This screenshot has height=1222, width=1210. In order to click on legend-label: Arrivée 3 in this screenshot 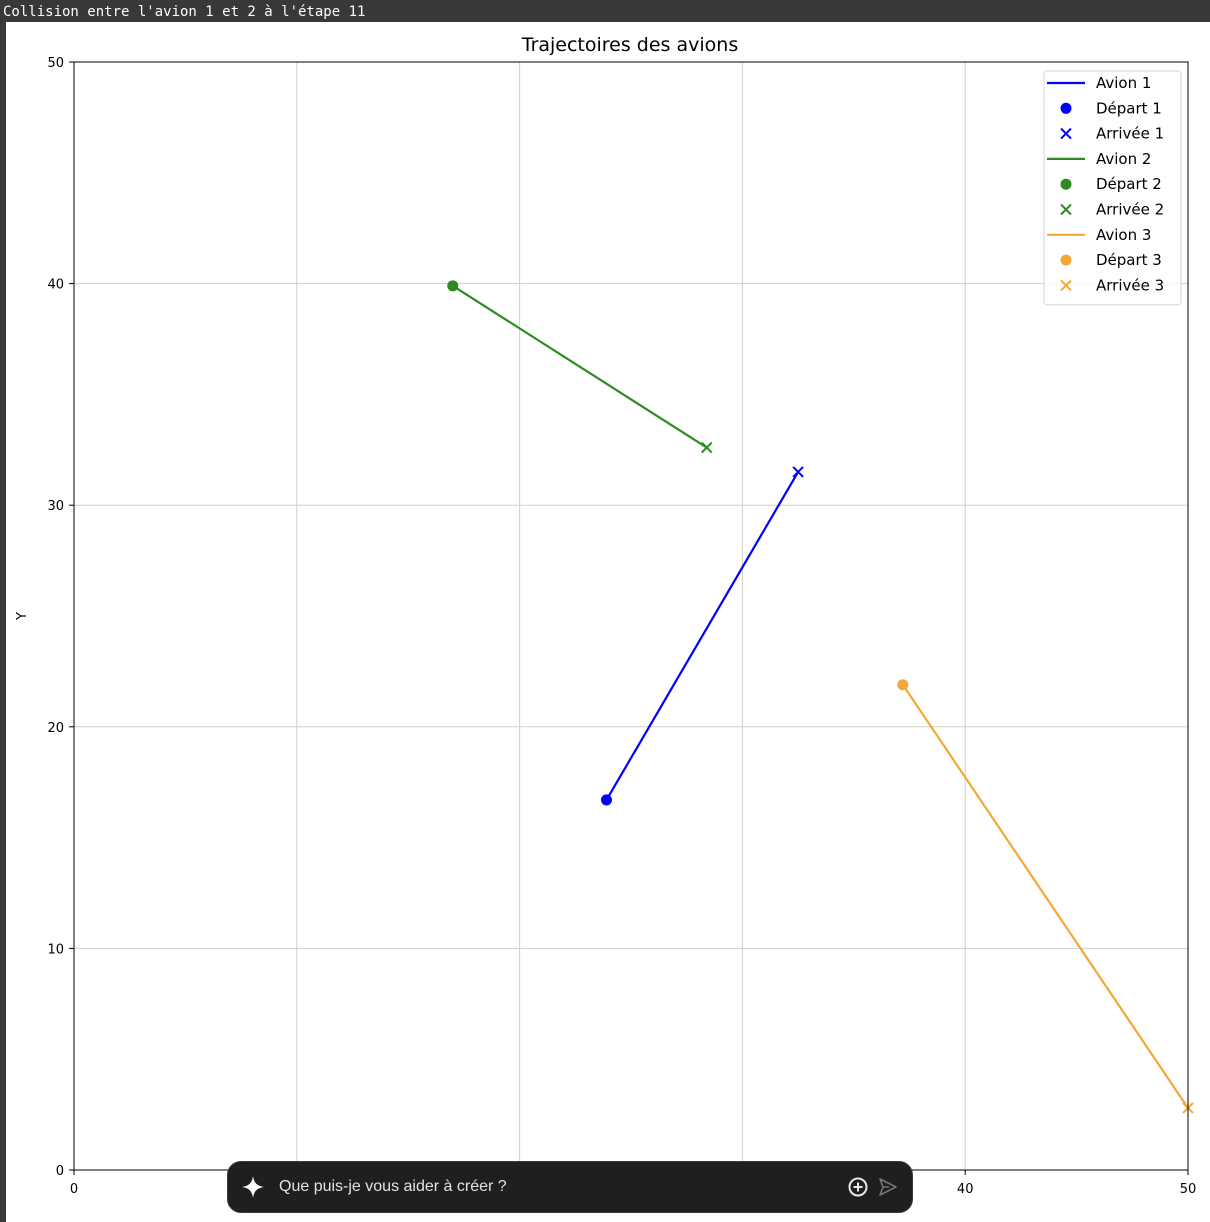, I will do `click(1130, 285)`.